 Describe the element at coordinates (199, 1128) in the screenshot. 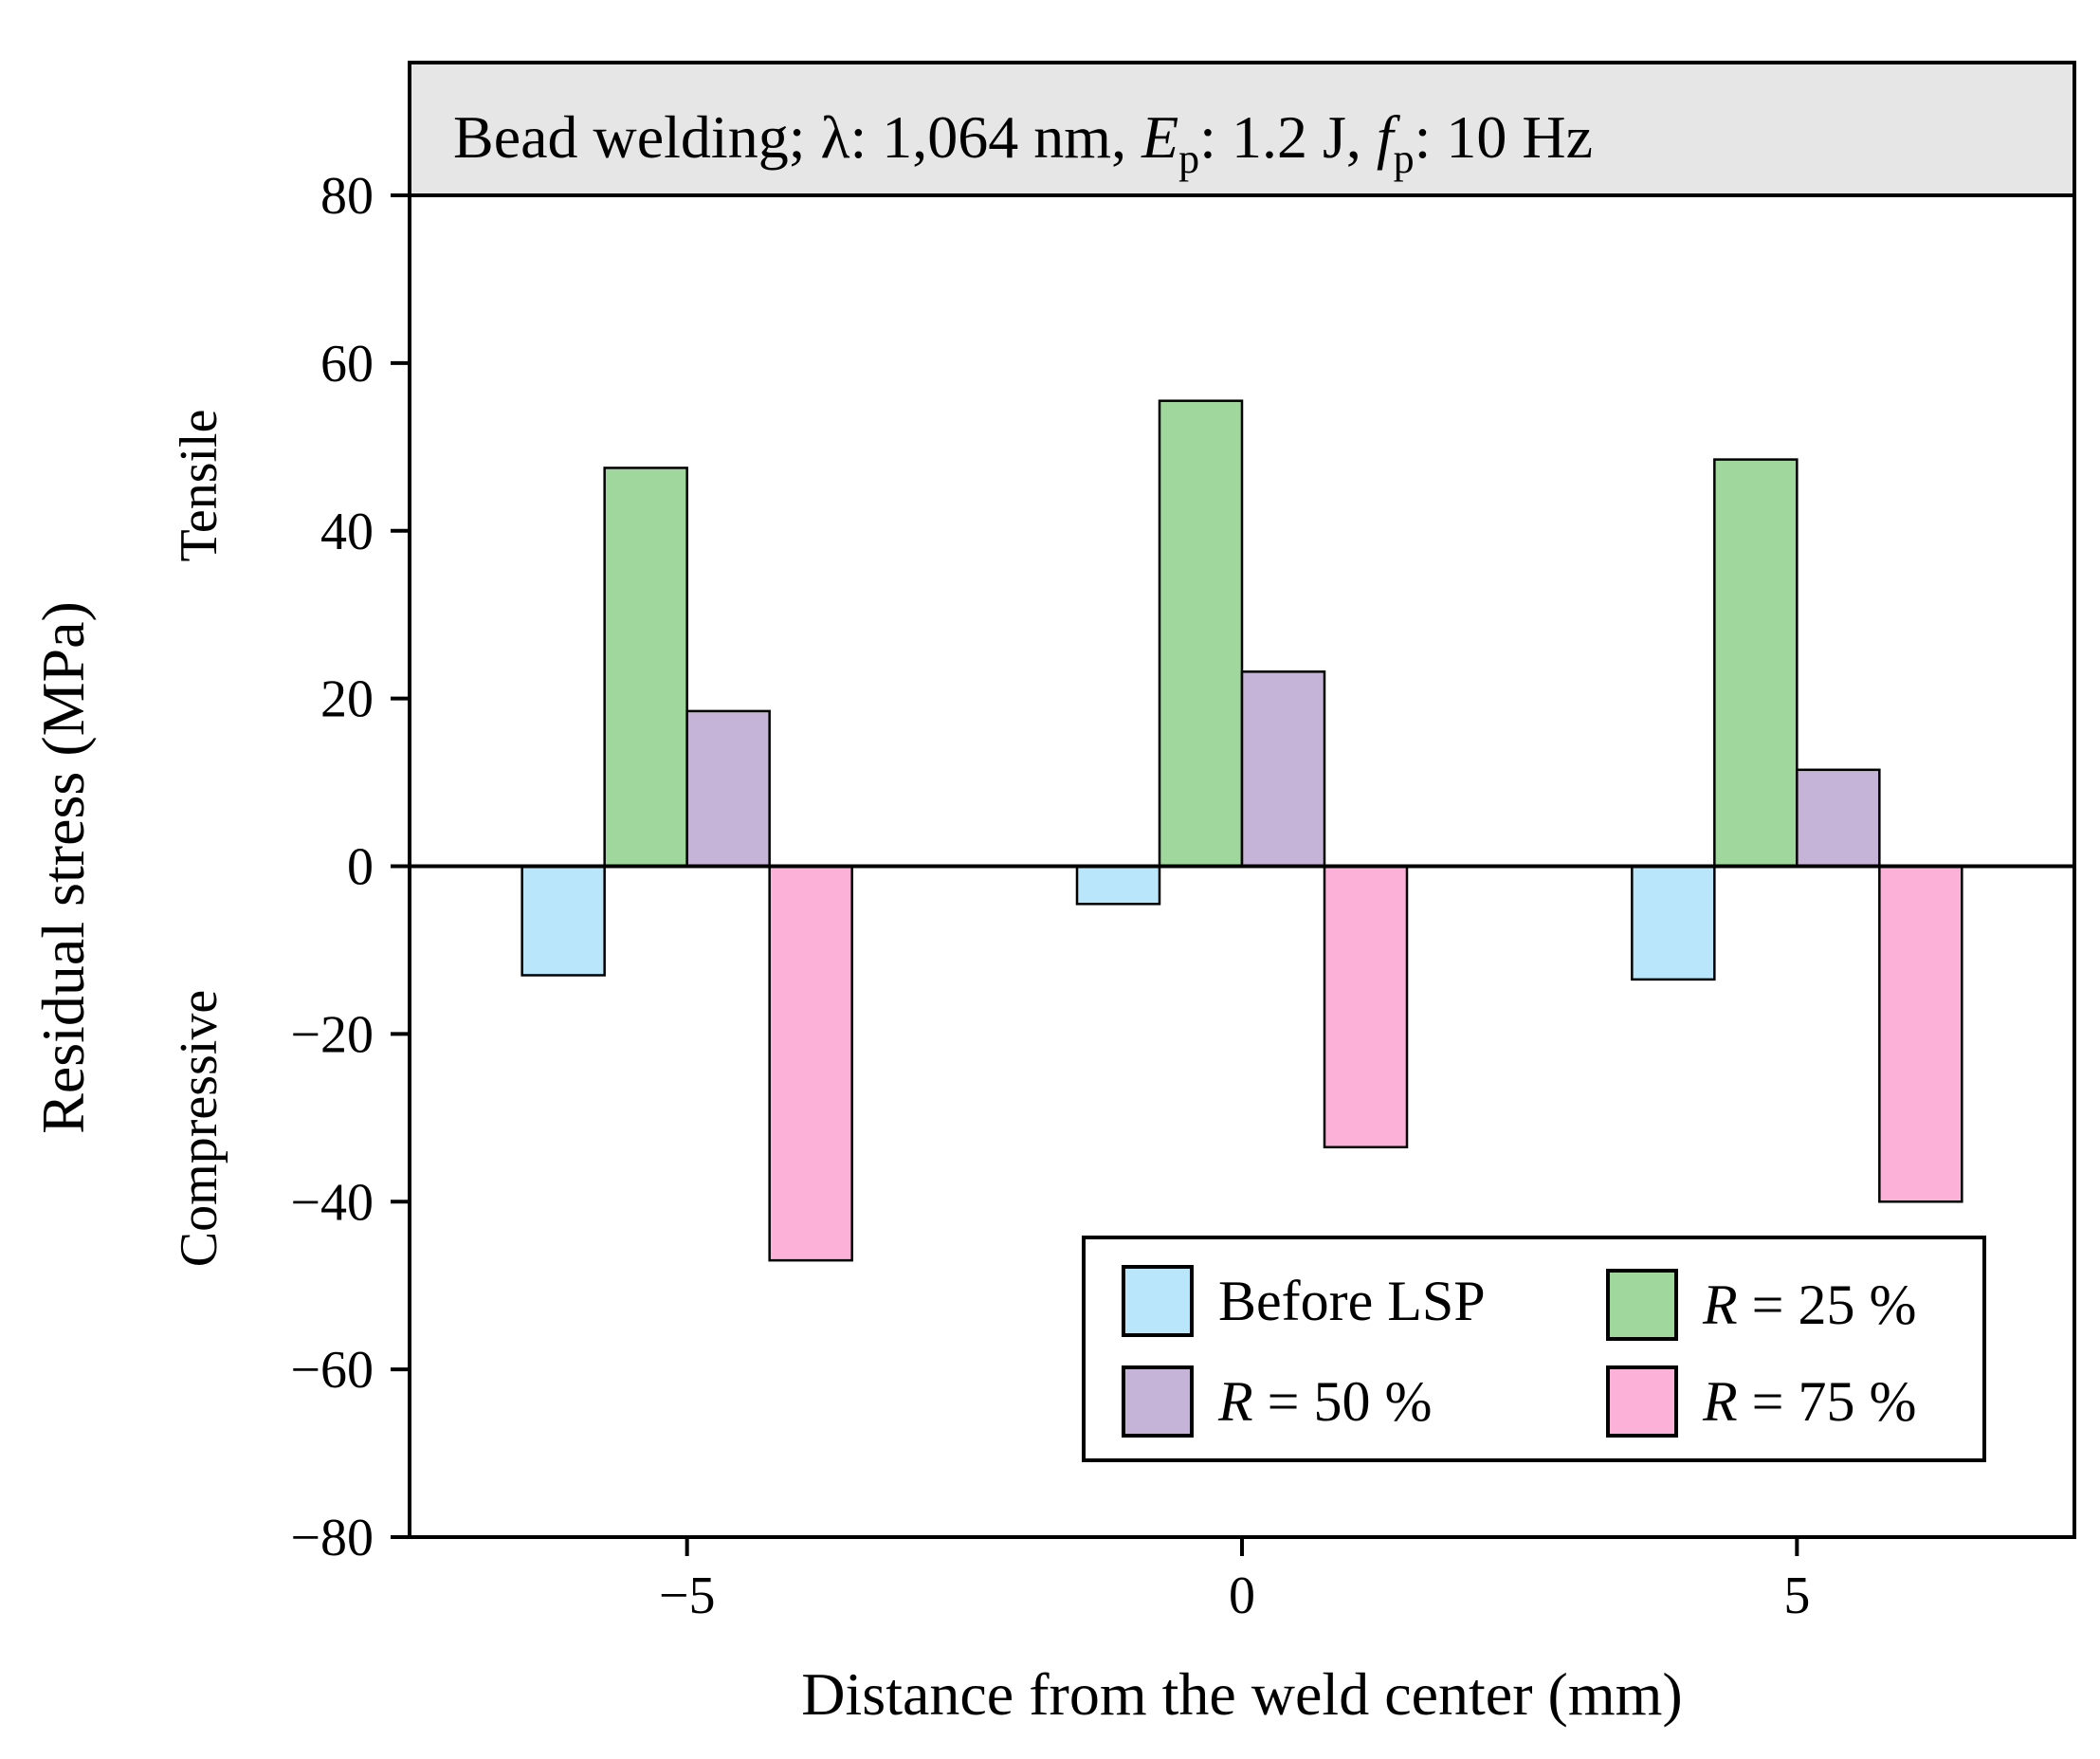

I see `compressive-label: Compressive` at that location.